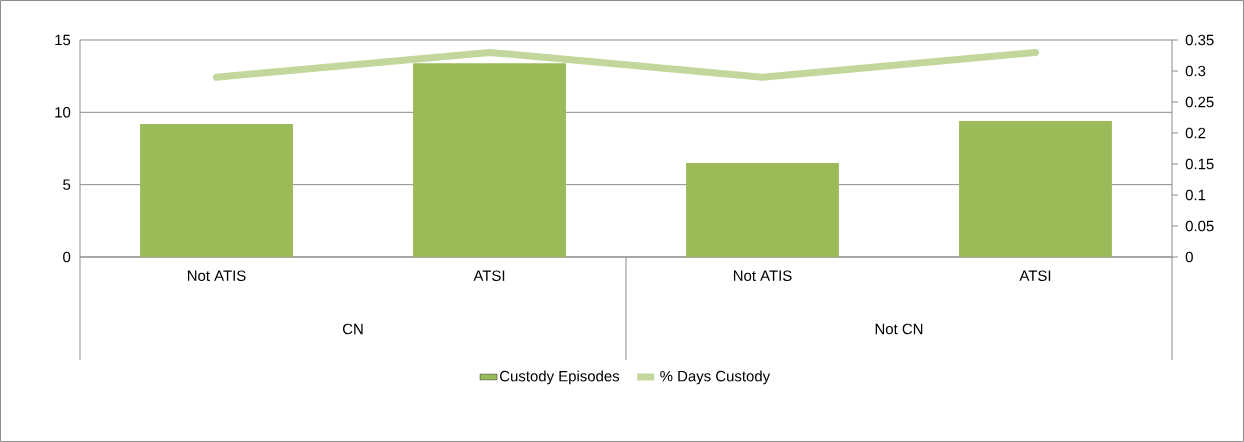 The width and height of the screenshot is (1244, 442). What do you see at coordinates (1195, 71) in the screenshot?
I see `y2-tick-label: 0.3` at bounding box center [1195, 71].